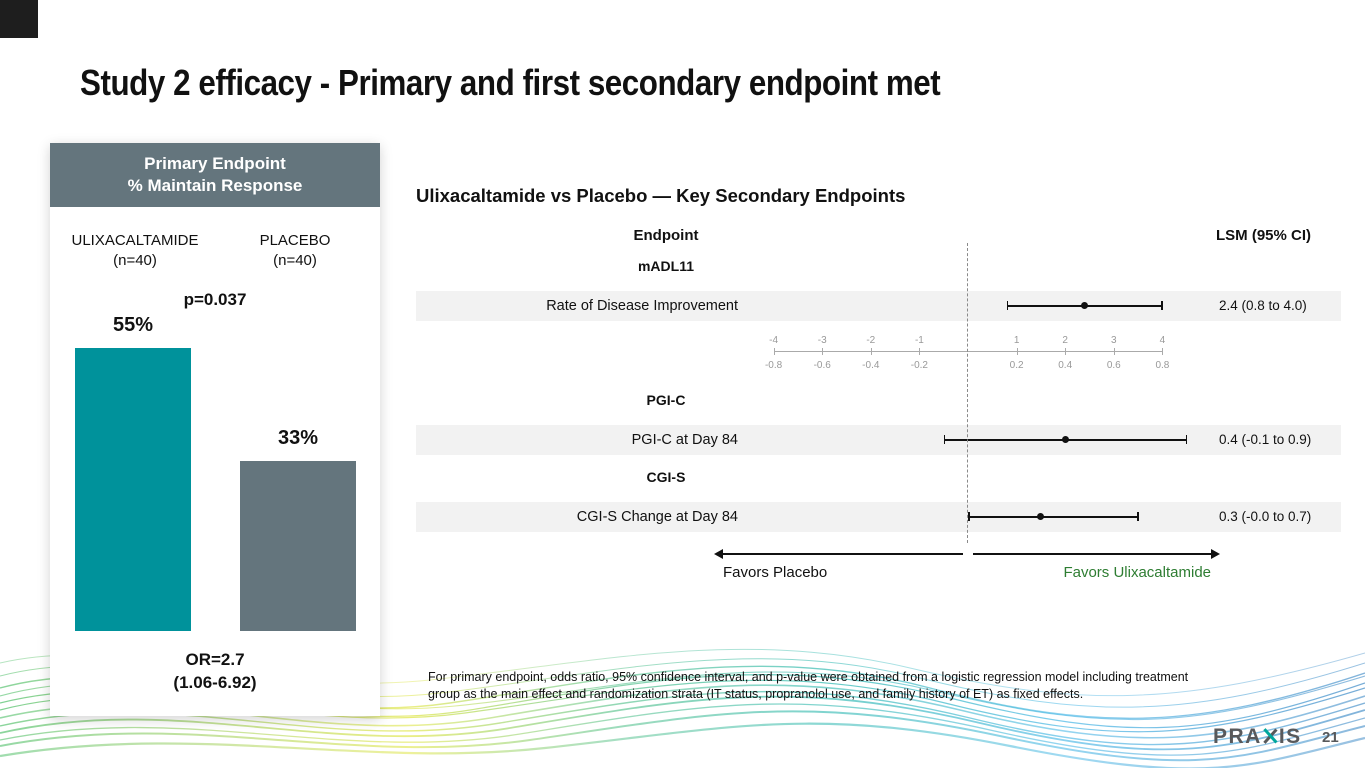 The width and height of the screenshot is (1365, 768). What do you see at coordinates (295, 240) in the screenshot?
I see `group-name: PLACEBO` at bounding box center [295, 240].